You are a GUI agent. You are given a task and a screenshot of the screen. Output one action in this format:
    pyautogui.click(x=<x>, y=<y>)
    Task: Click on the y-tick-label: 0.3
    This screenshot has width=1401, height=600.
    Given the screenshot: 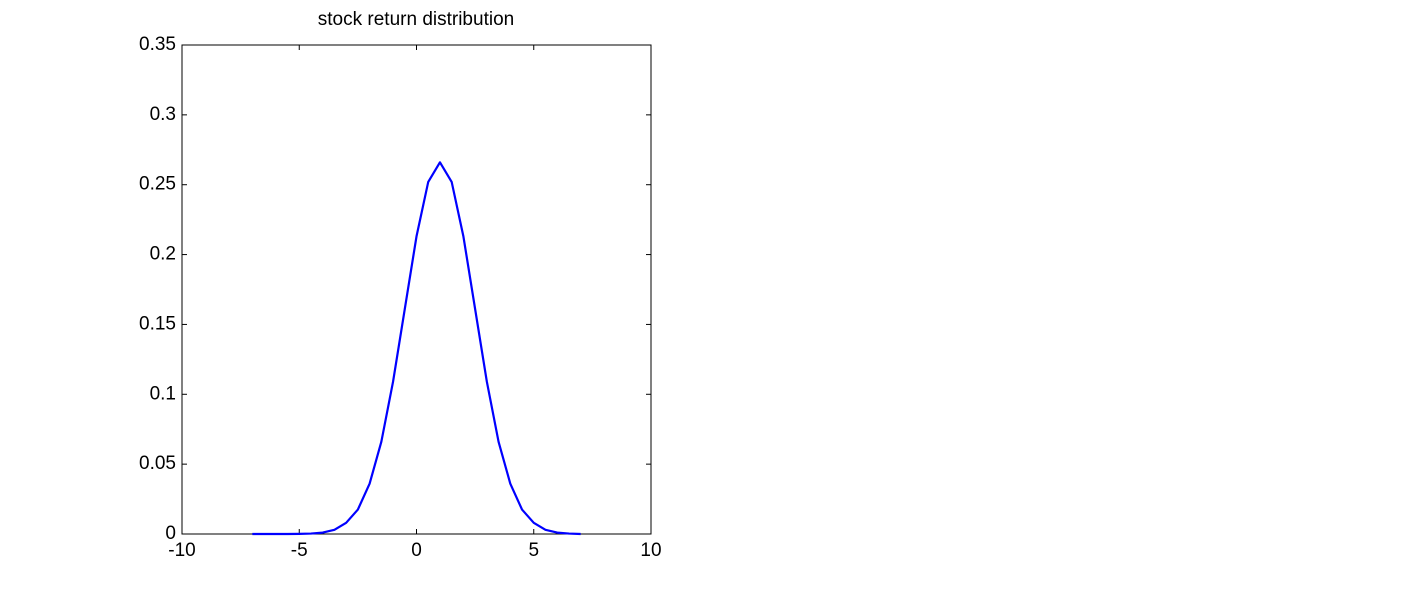 What is the action you would take?
    pyautogui.click(x=163, y=114)
    